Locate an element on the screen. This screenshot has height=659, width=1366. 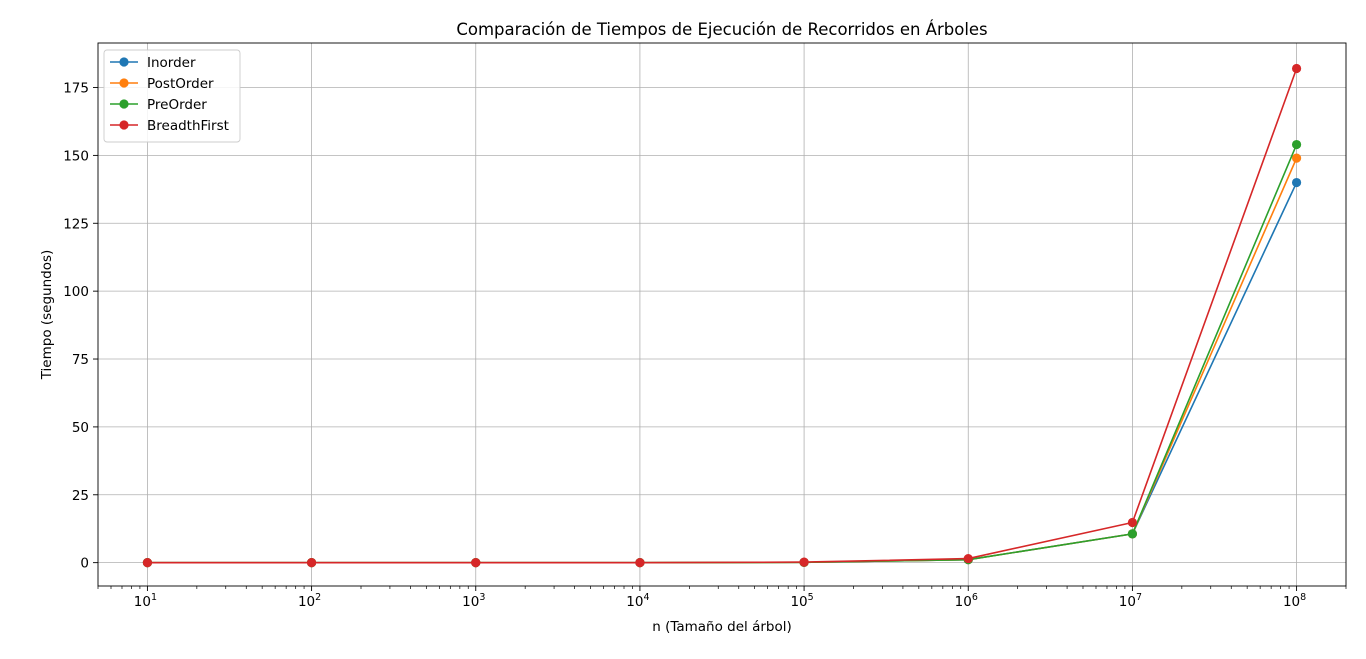
y-tick-label: 125 is located at coordinates (76, 224).